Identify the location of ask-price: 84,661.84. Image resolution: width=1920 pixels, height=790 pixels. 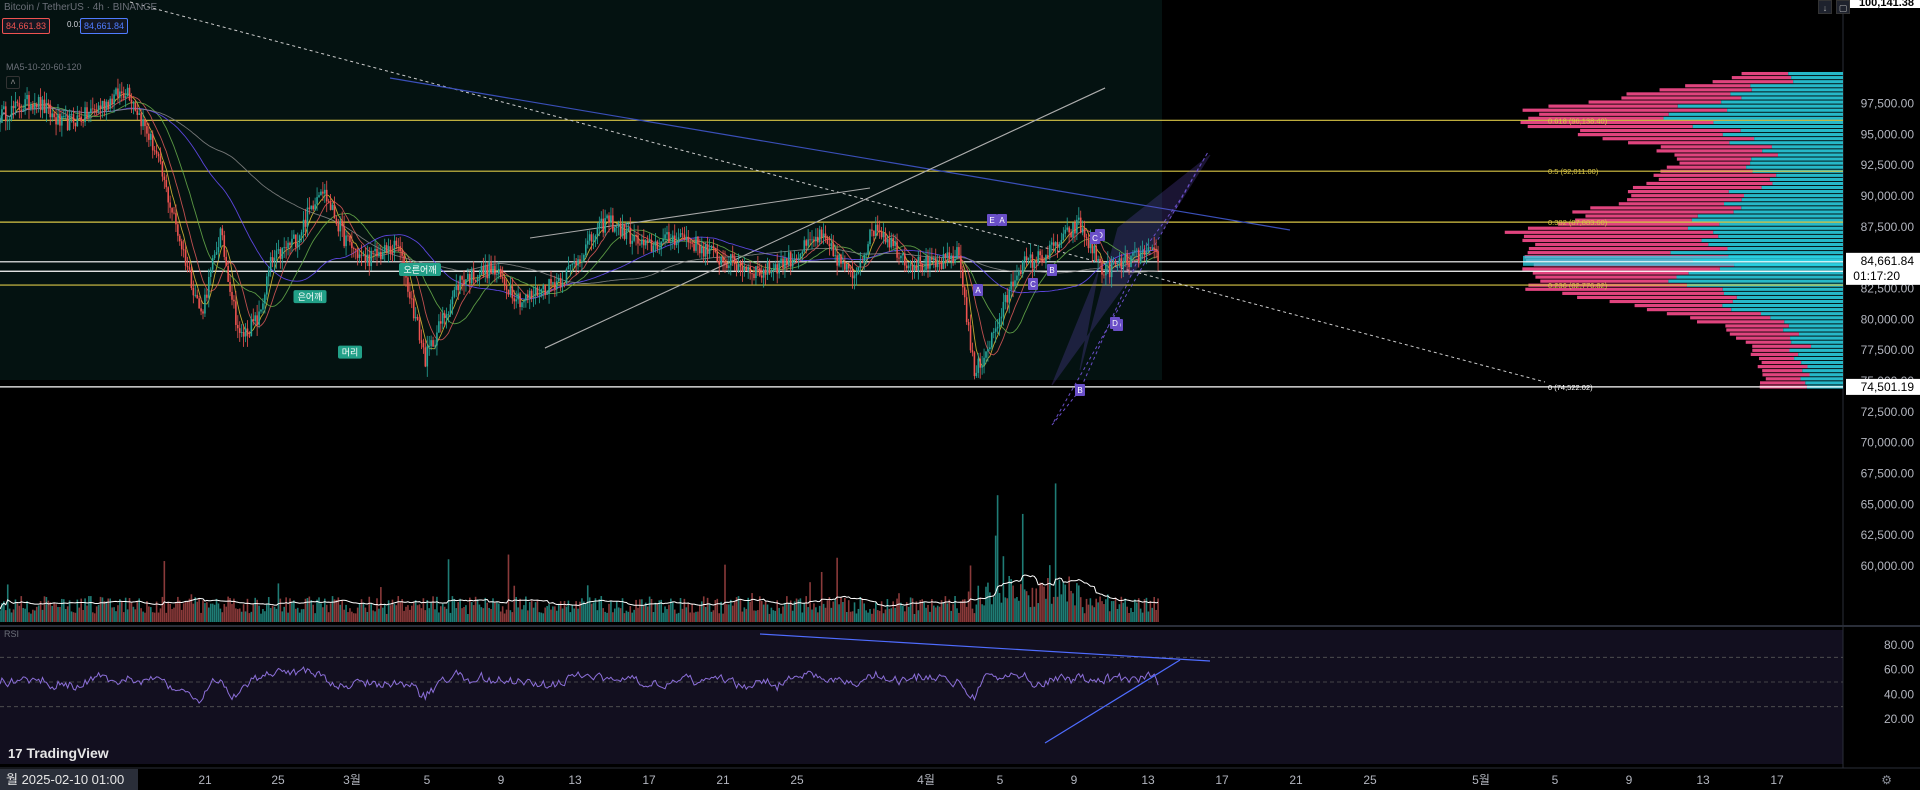
(104, 26).